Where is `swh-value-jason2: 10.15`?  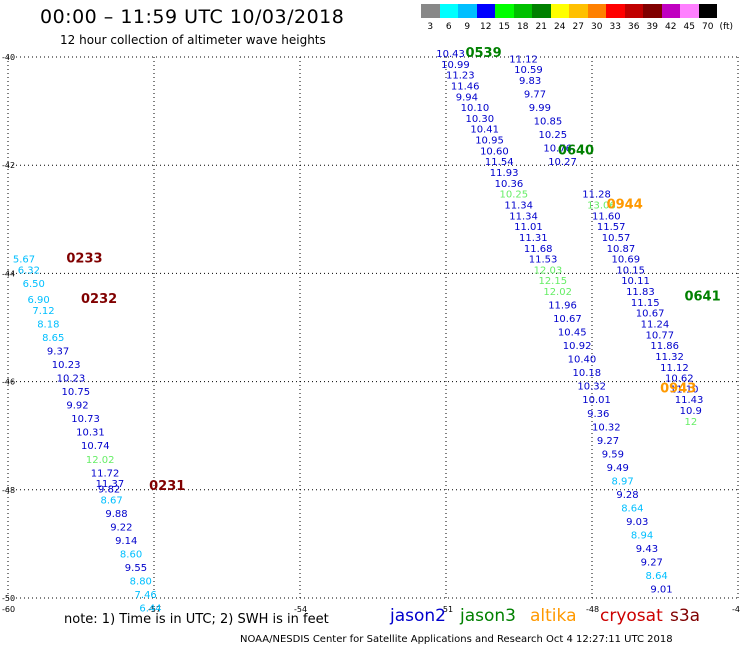
swh-value-jason2: 10.15 is located at coordinates (630, 270).